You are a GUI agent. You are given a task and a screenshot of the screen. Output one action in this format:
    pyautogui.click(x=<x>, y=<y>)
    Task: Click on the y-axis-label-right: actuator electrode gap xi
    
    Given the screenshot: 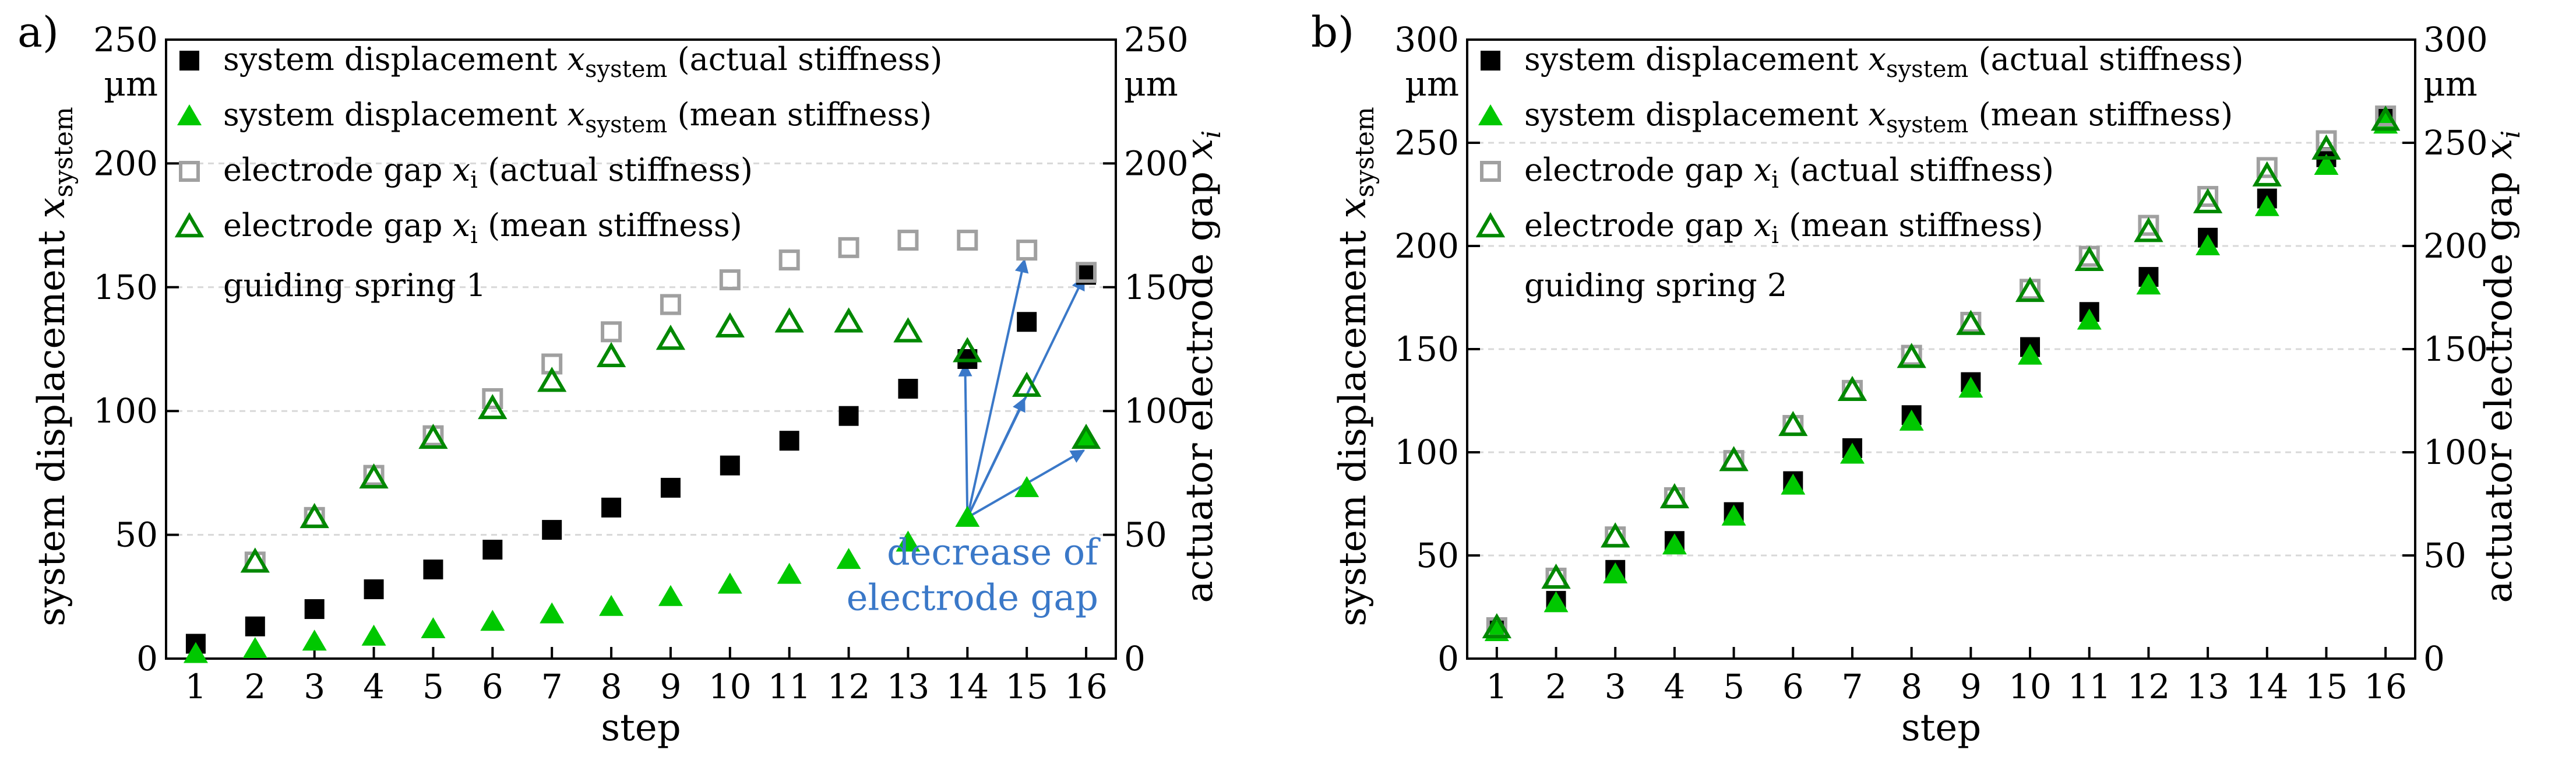 What is the action you would take?
    pyautogui.click(x=2502, y=367)
    